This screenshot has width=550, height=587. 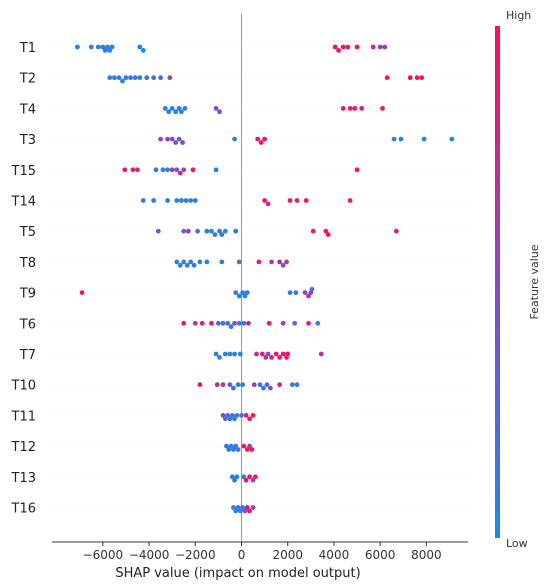 What do you see at coordinates (27, 140) in the screenshot?
I see `feature-label: T3` at bounding box center [27, 140].